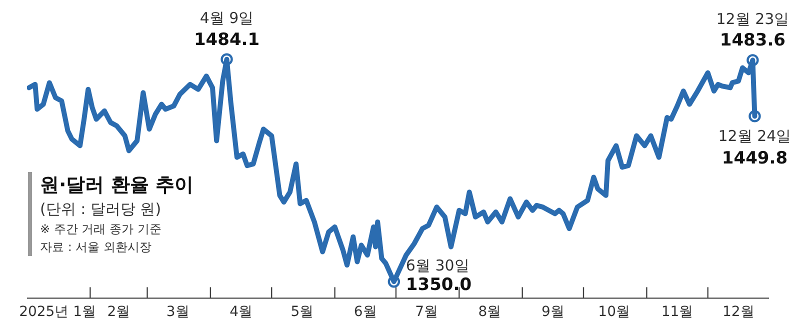 This screenshot has height=327, width=800. I want to click on annotation: 12월 24일, so click(755, 136).